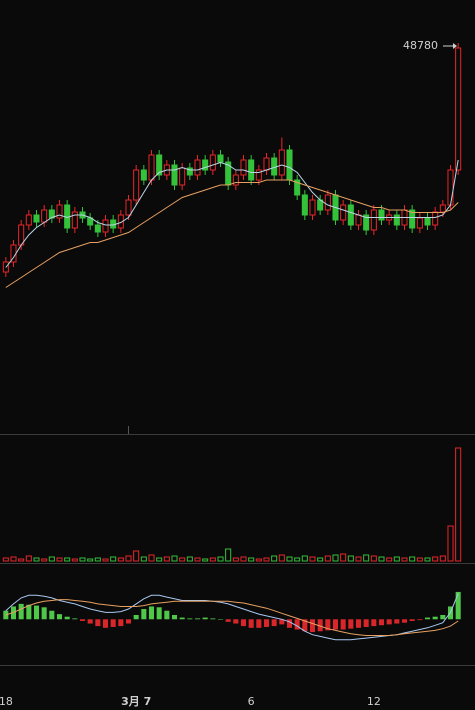 This screenshot has height=710, width=475. Describe the element at coordinates (420, 45) in the screenshot. I see `high-label: 48780` at that location.